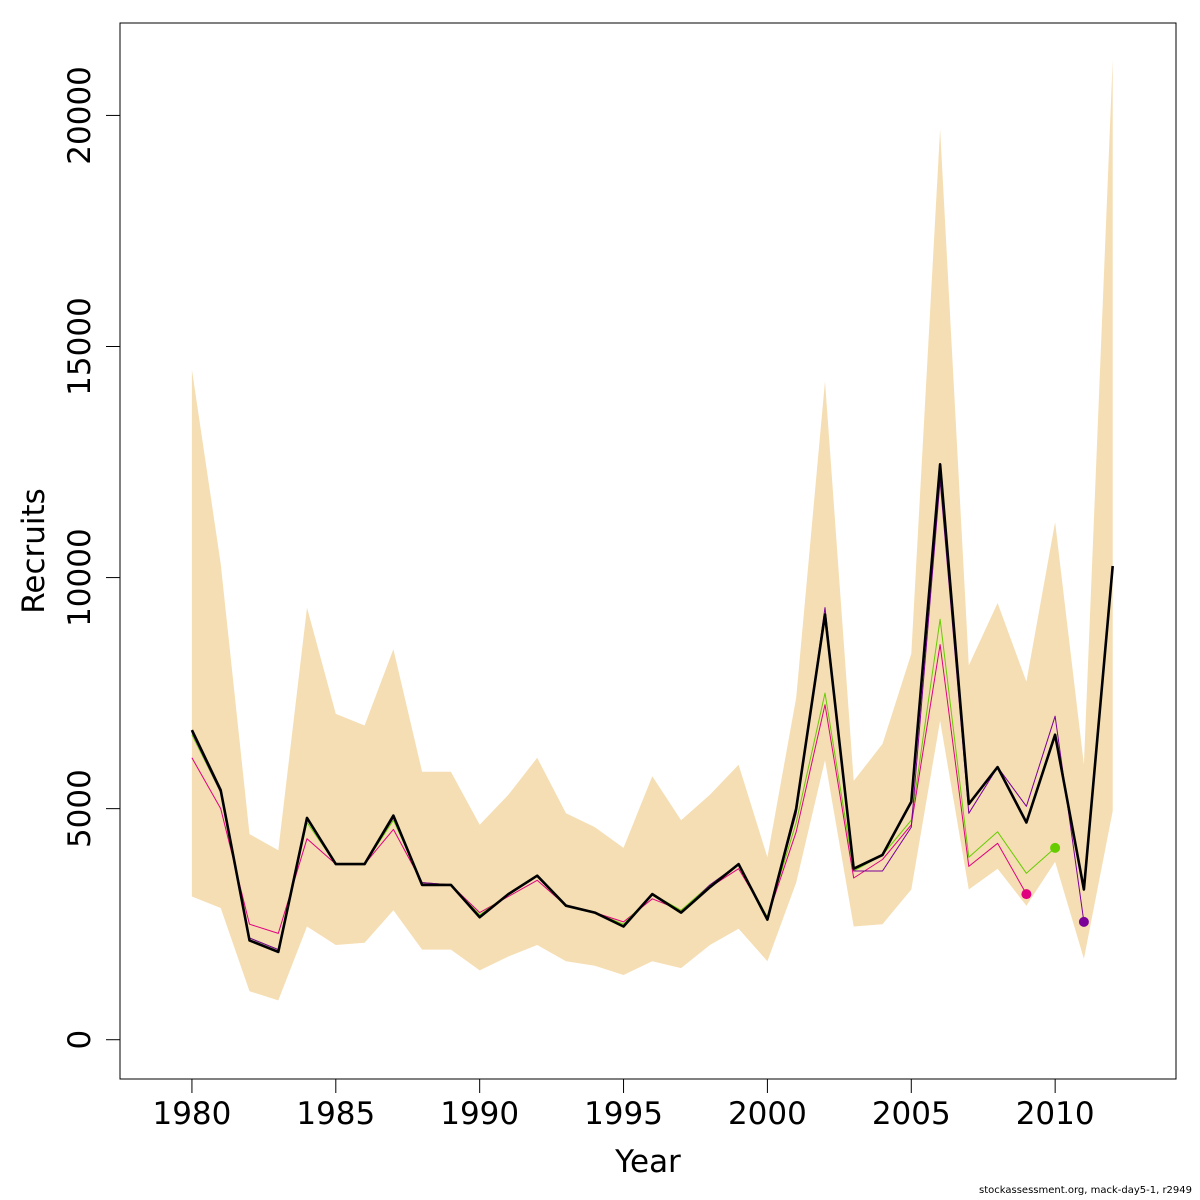  Describe the element at coordinates (80, 577) in the screenshot. I see `y-tick-label: 10000` at that location.